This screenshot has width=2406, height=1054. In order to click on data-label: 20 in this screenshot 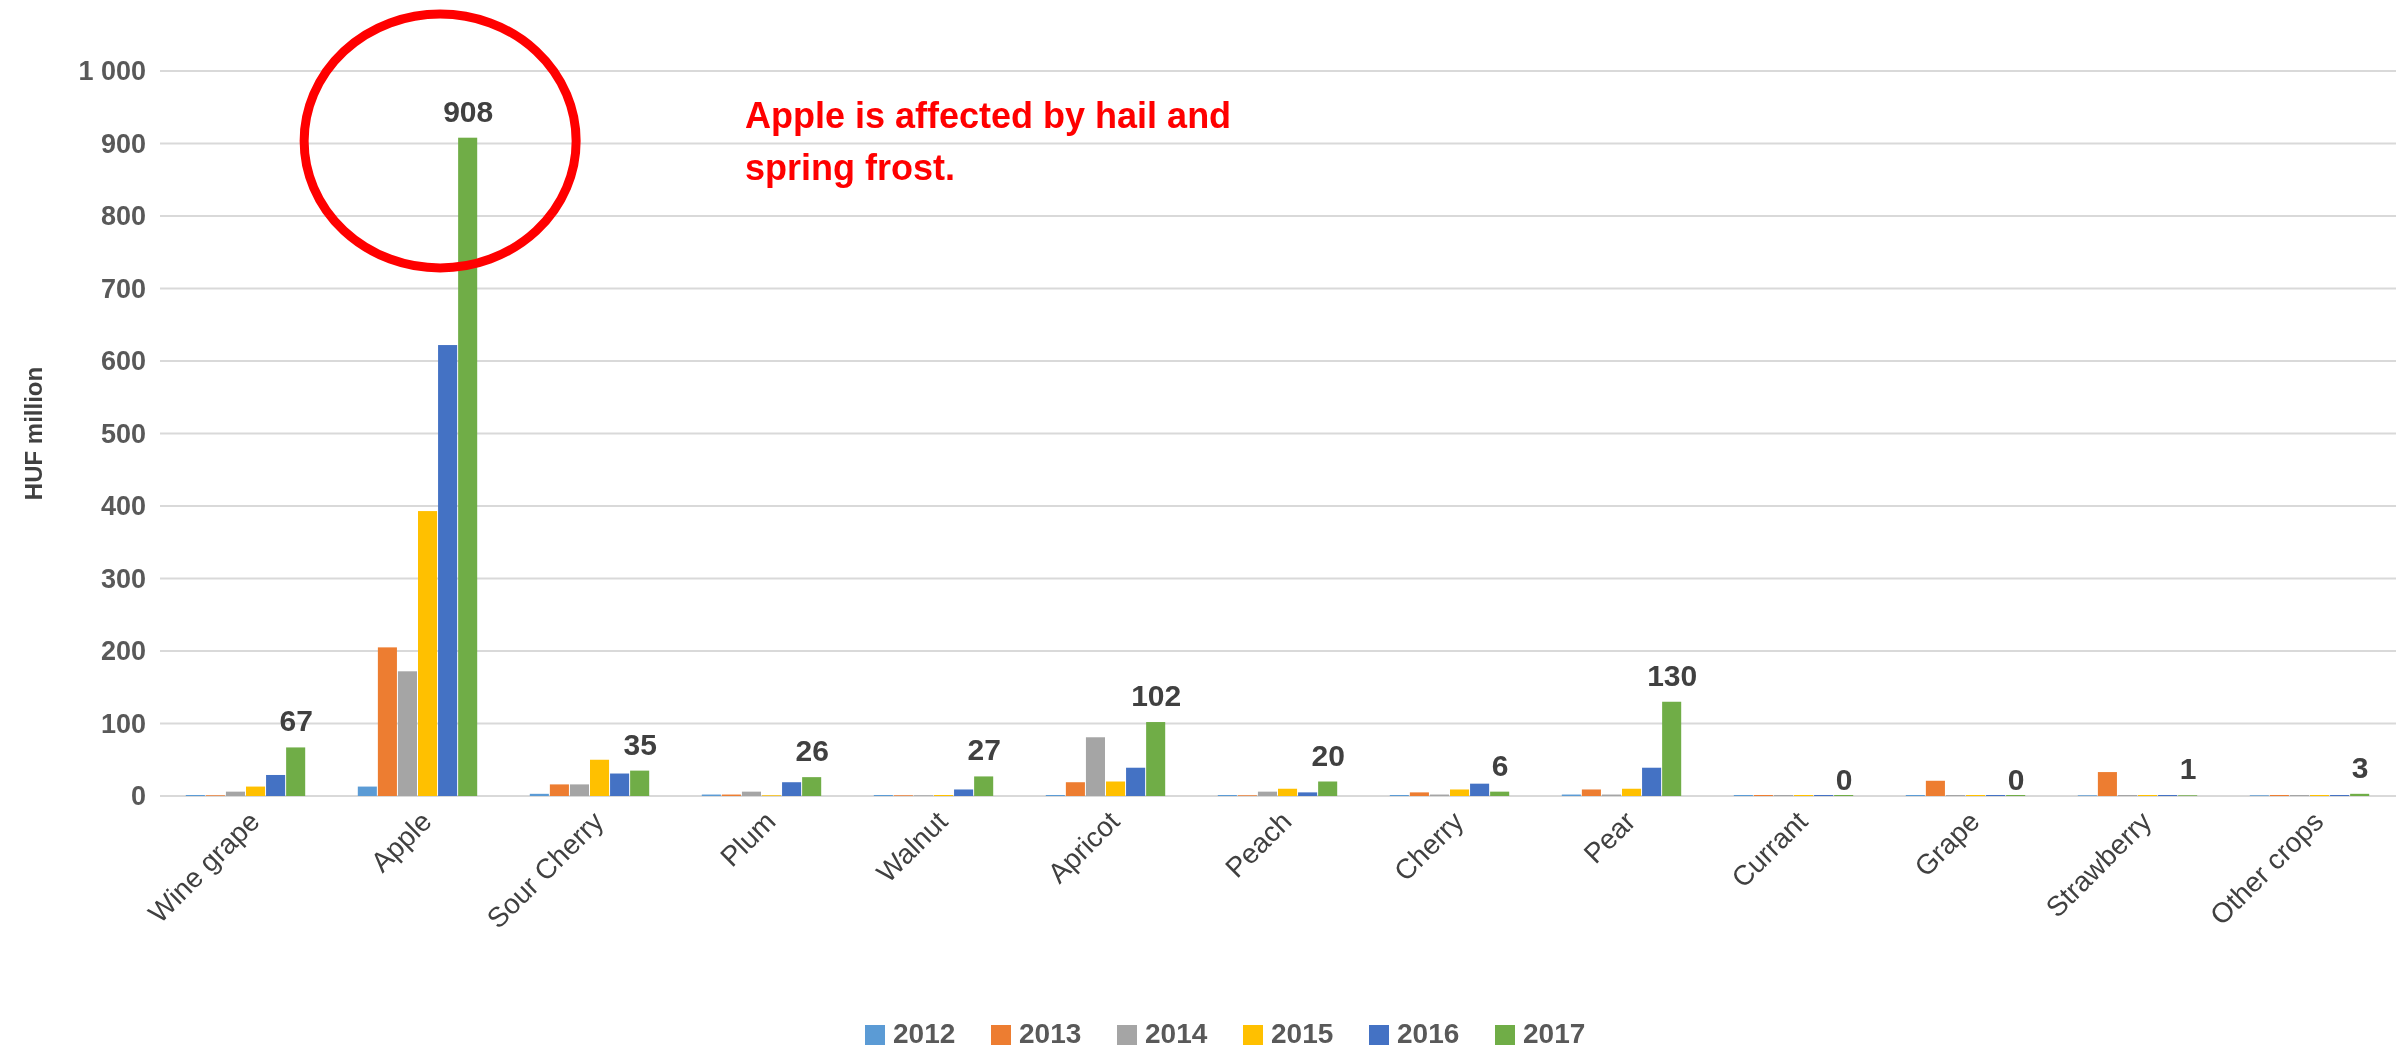, I will do `click(1328, 755)`.